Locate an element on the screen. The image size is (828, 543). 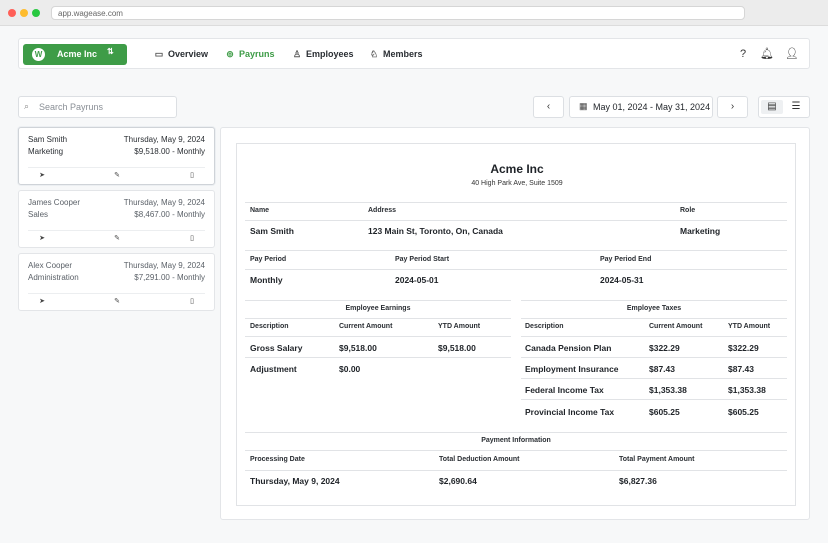
employee-role-value: Marketing is located at coordinates (700, 231).